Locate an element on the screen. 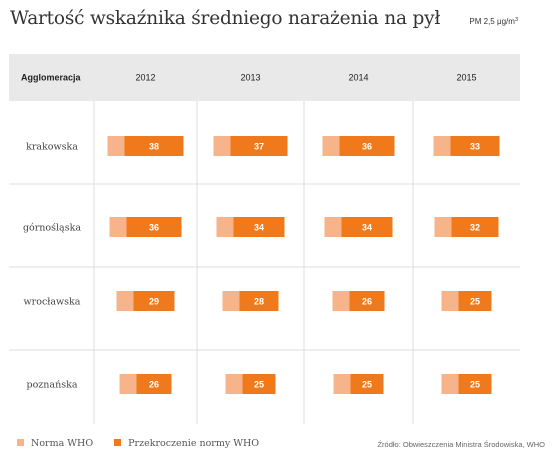 Image resolution: width=558 pixels, height=460 pixels. bar-value-label: 29 is located at coordinates (154, 302).